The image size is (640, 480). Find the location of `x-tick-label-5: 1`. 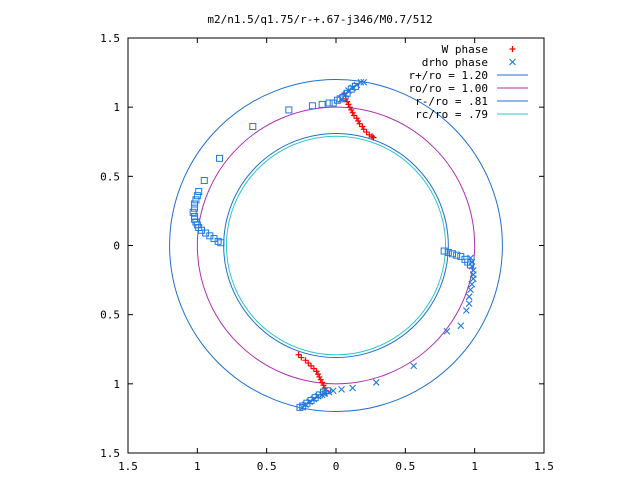

x-tick-label-5: 1 is located at coordinates (474, 466).